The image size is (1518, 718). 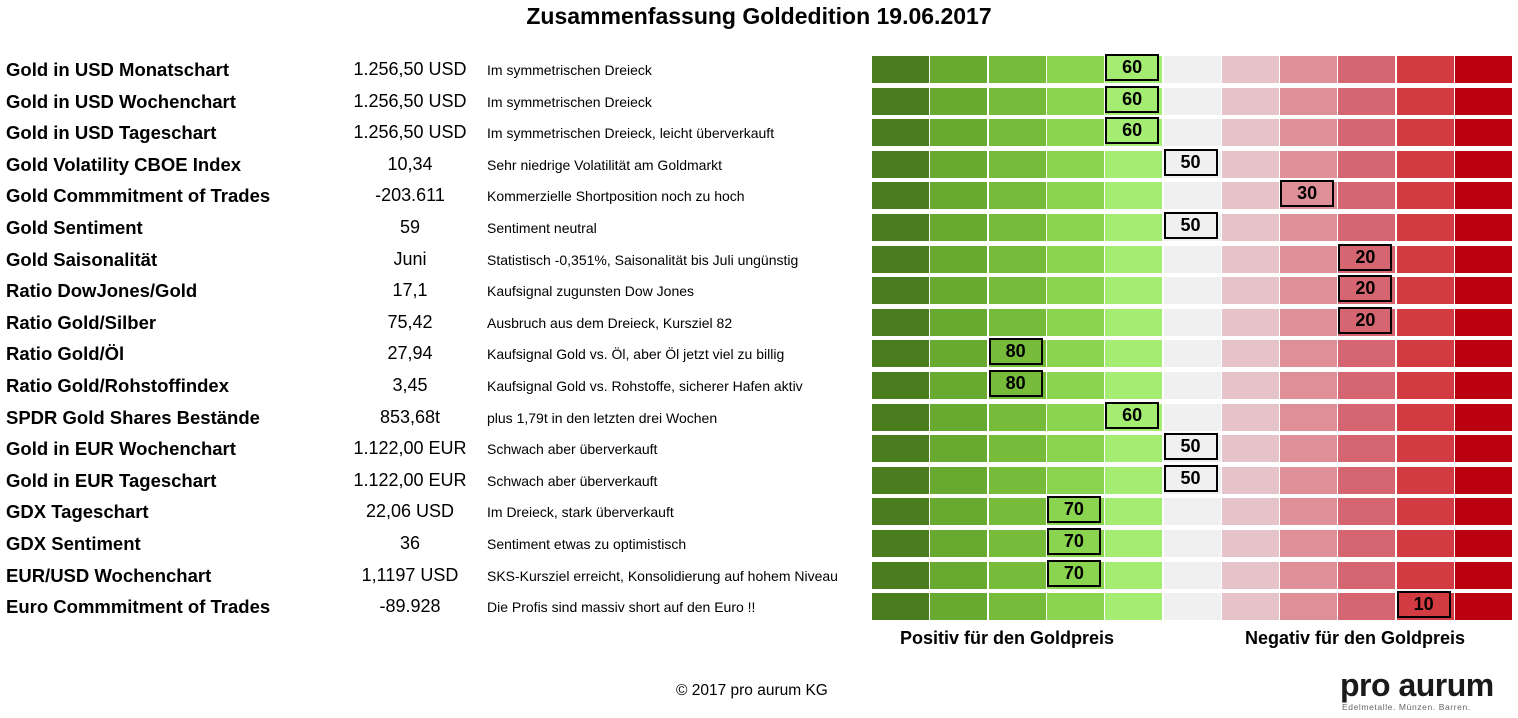 I want to click on indicator-name: Euro Commmitment of Trades, so click(x=138, y=607).